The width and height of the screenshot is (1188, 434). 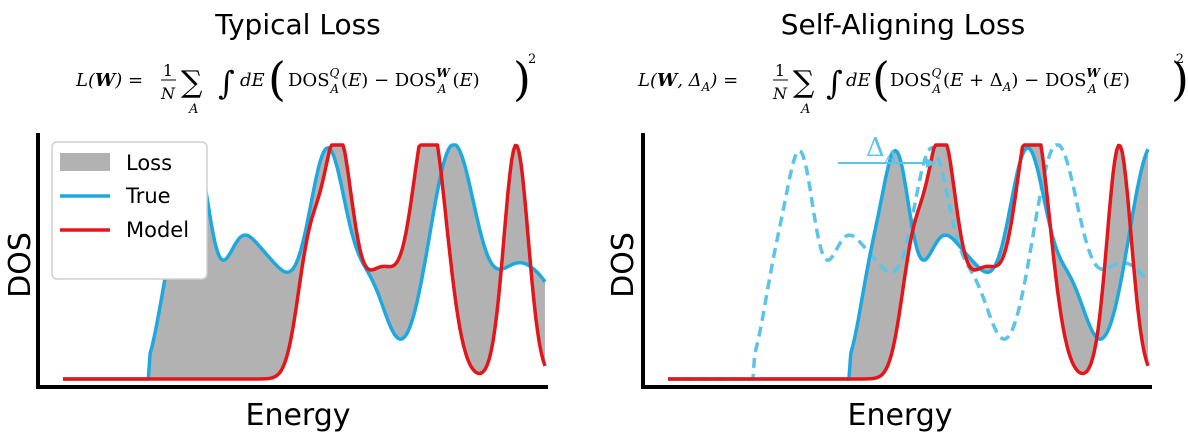 What do you see at coordinates (85, 162) in the screenshot?
I see `legend-loss-swatch` at bounding box center [85, 162].